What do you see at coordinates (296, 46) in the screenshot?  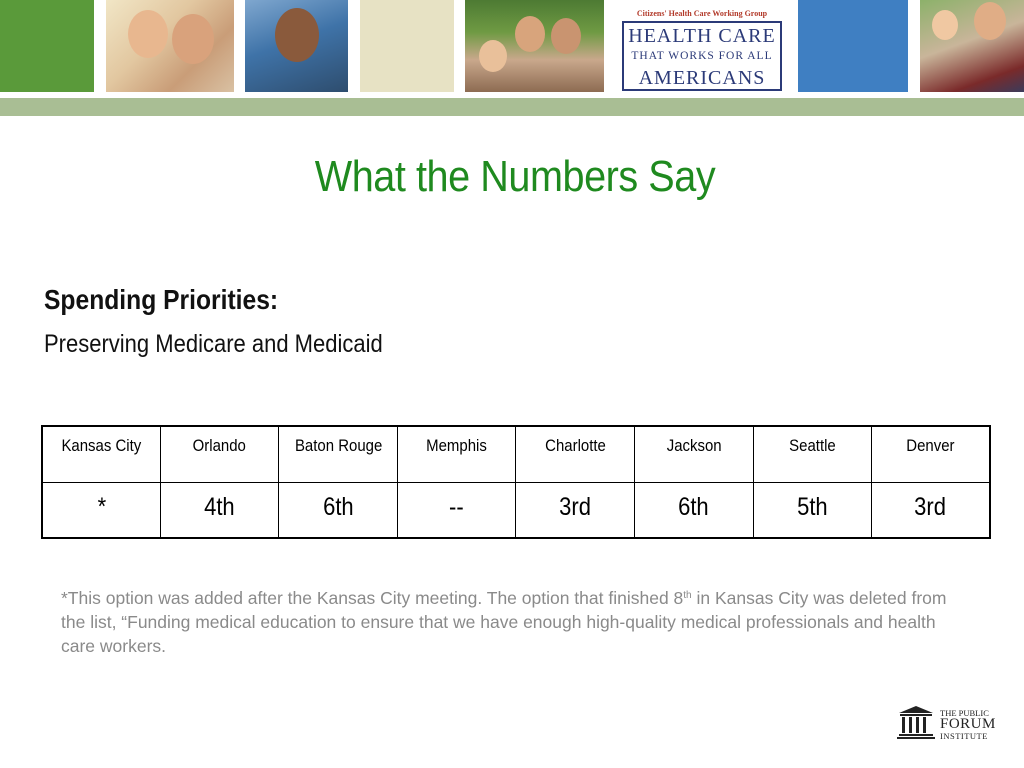 I see `banner-photo-young-man` at bounding box center [296, 46].